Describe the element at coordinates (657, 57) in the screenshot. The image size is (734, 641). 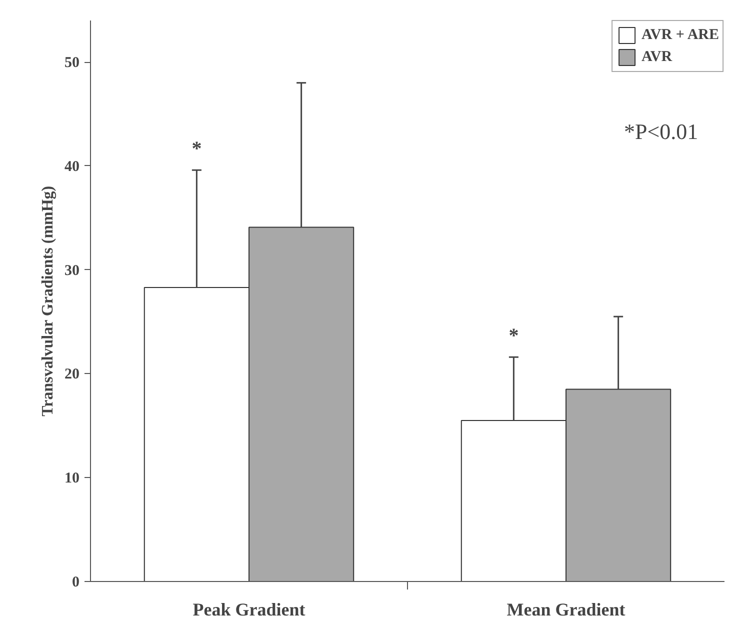
I see `legend-label: AVR` at that location.